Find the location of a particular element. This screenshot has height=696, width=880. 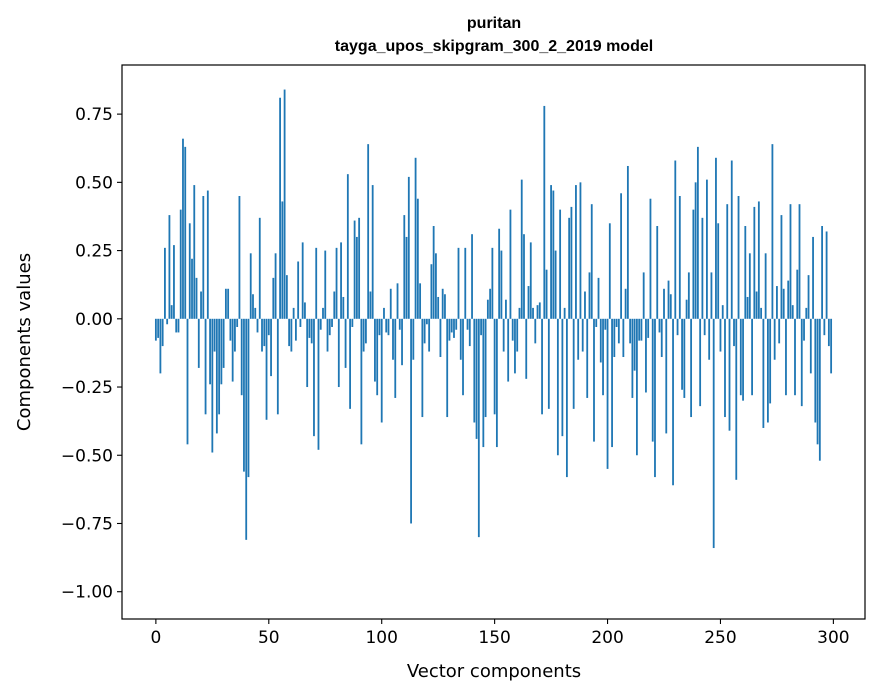

x-tick-label: 0 is located at coordinates (155, 638).